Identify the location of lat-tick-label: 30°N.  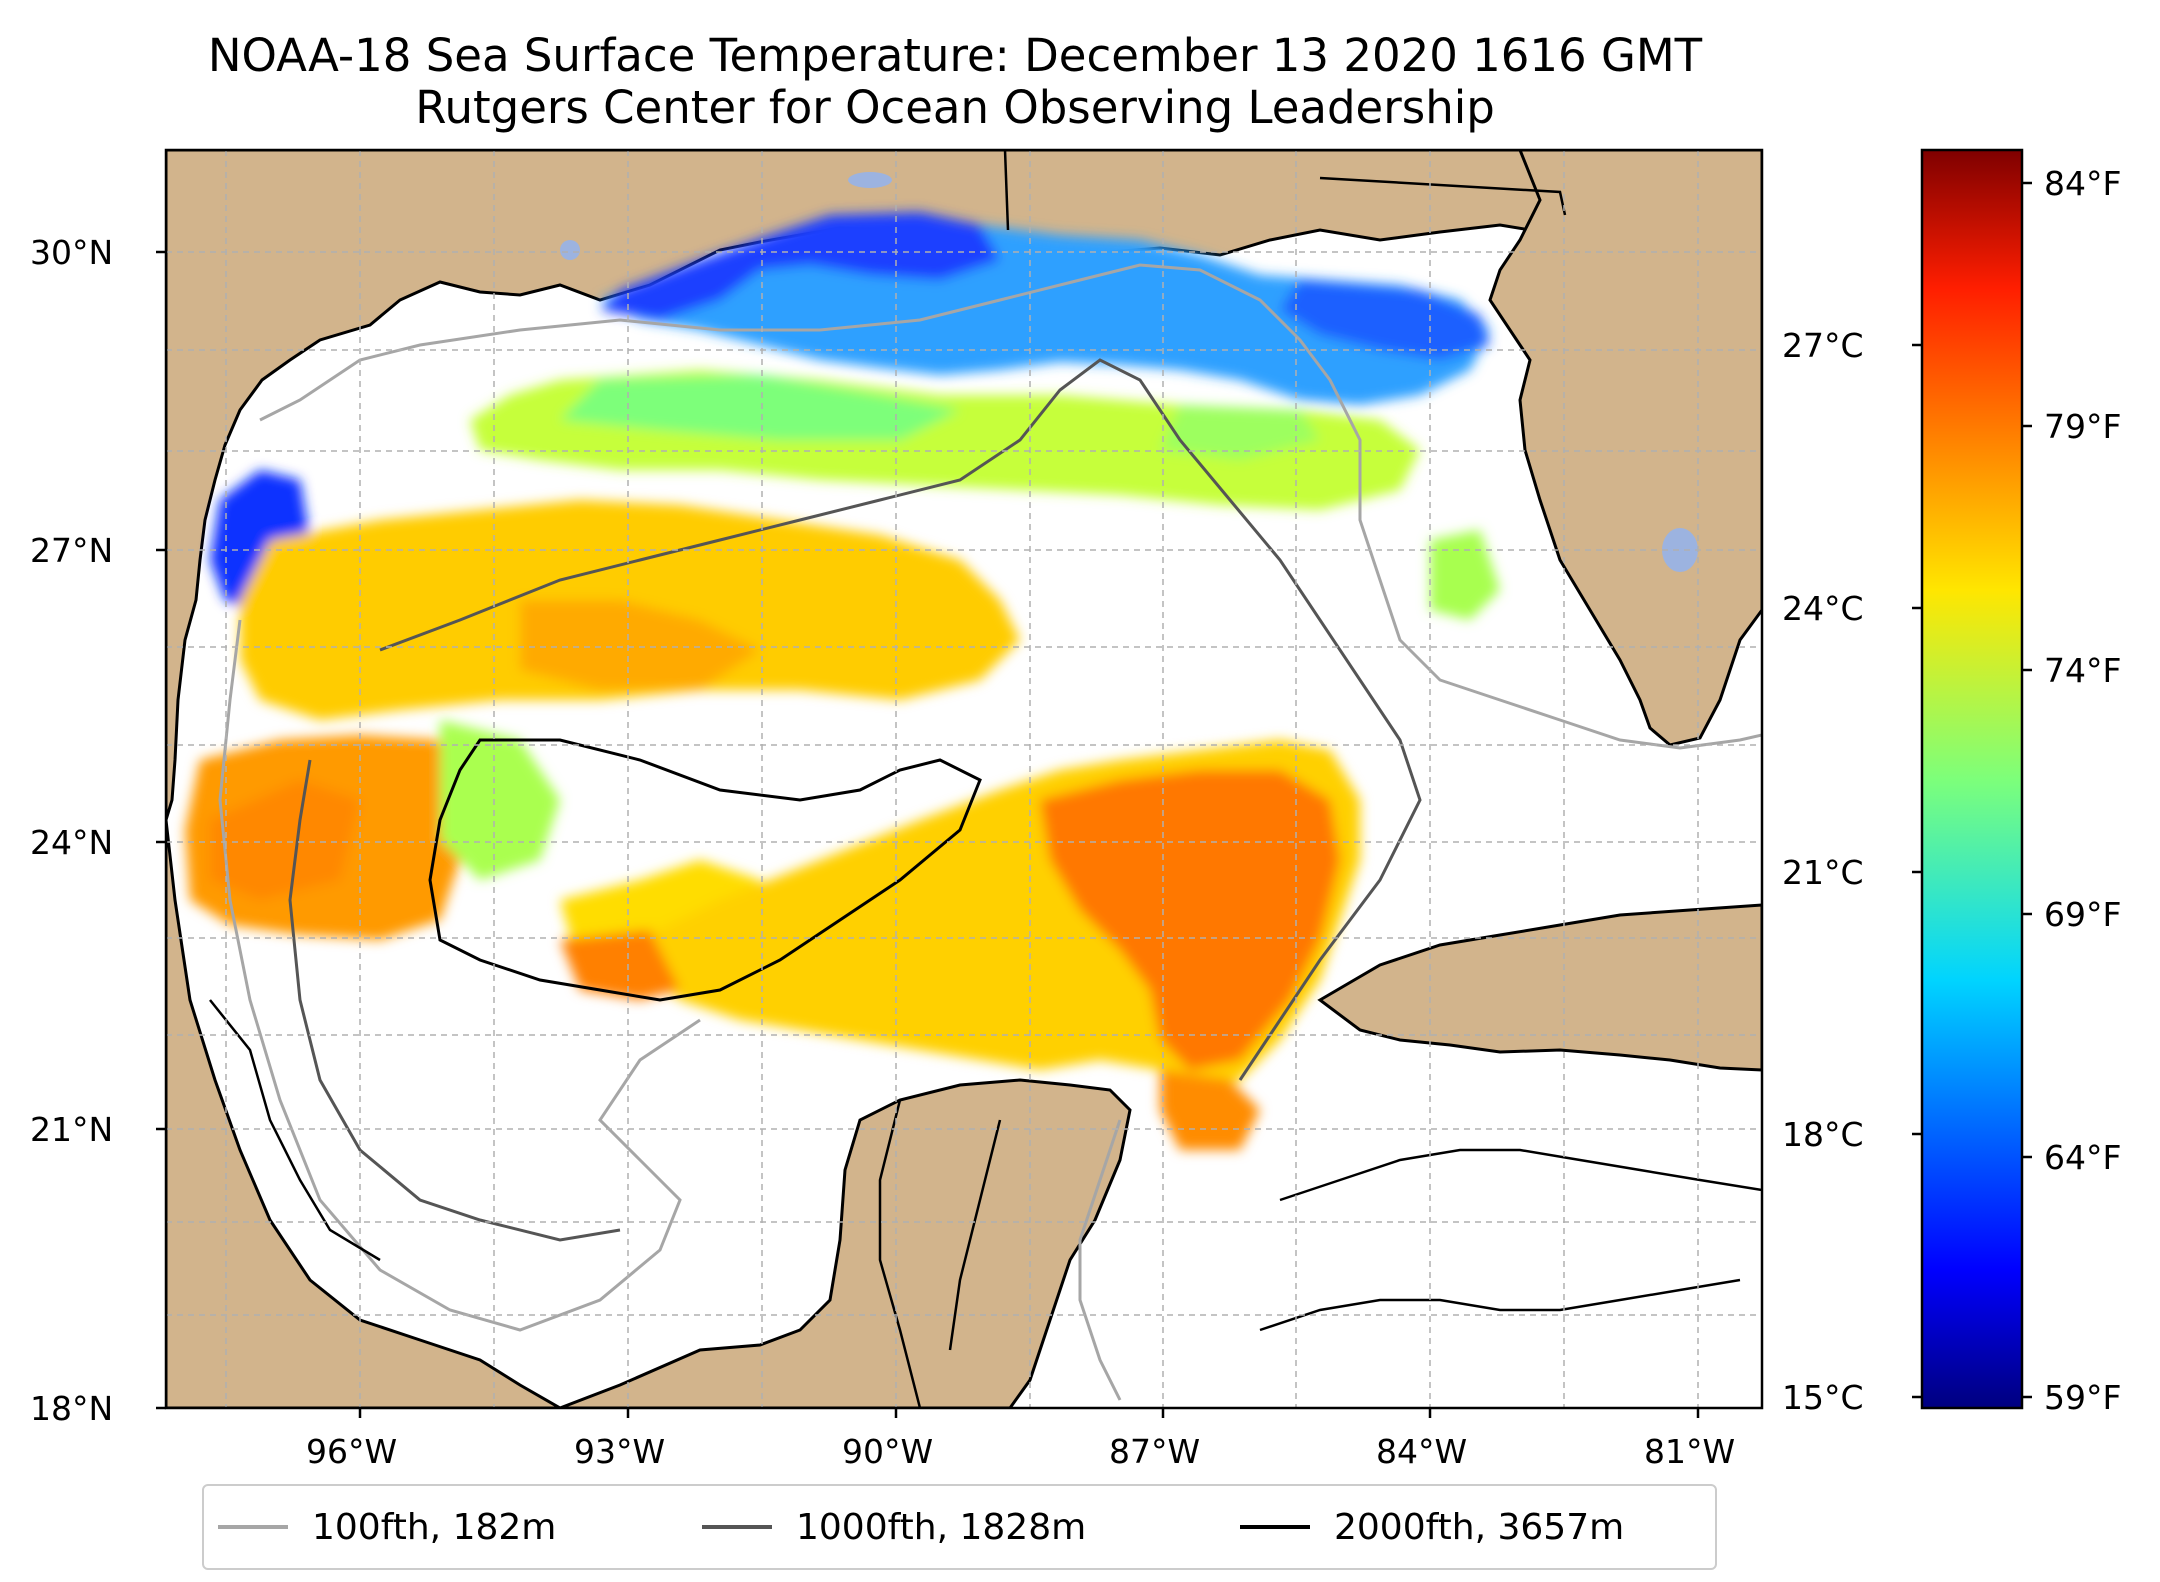
(72, 252).